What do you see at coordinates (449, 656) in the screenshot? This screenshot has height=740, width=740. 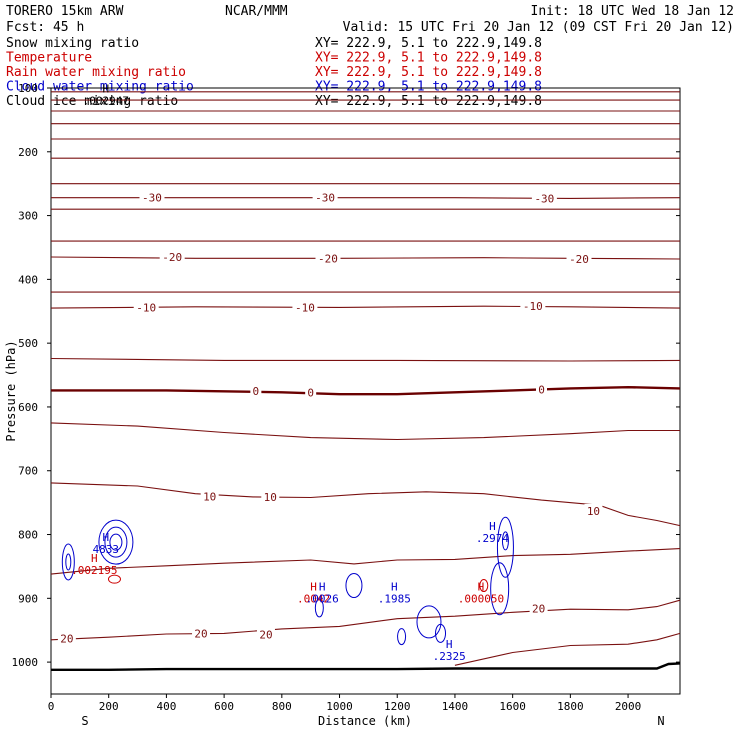 I see `extremum-value: .2325` at bounding box center [449, 656].